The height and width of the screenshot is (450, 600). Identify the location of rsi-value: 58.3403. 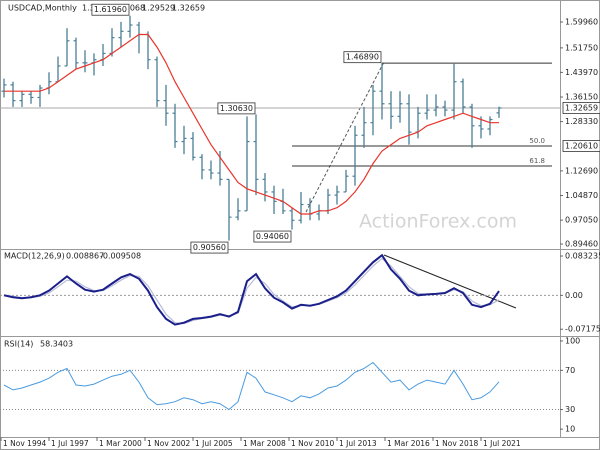
(56, 344).